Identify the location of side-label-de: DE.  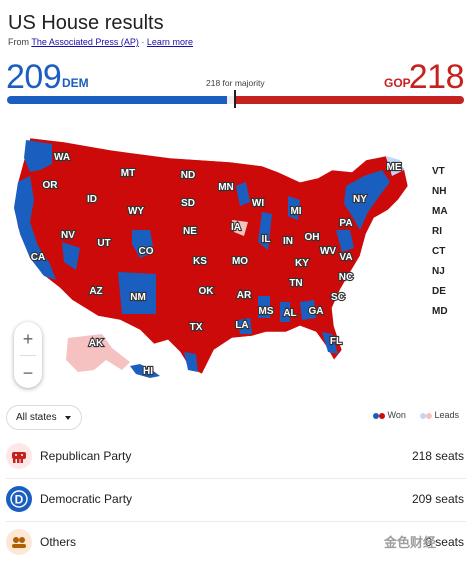
(439, 291).